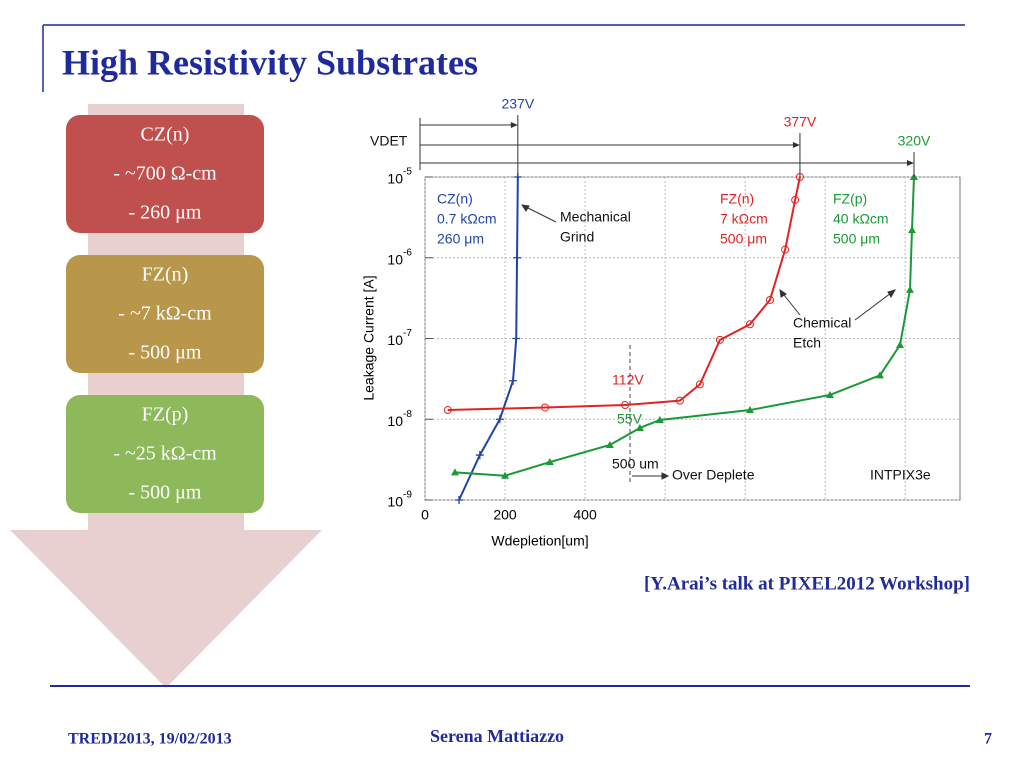 The image size is (1024, 768). What do you see at coordinates (628, 380) in the screenshot?
I see `annotation: 112V` at bounding box center [628, 380].